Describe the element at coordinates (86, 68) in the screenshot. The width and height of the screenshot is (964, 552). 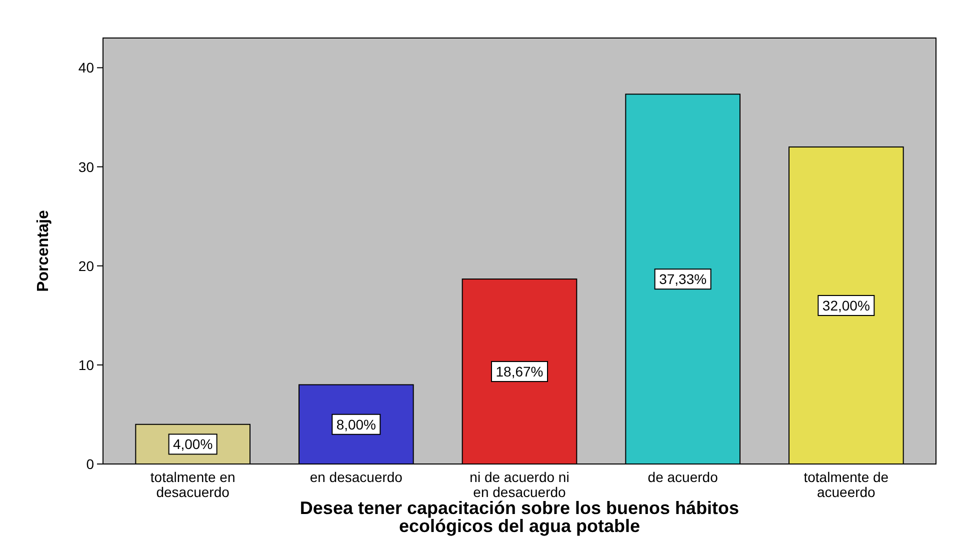
I see `y-tick-label: 40` at that location.